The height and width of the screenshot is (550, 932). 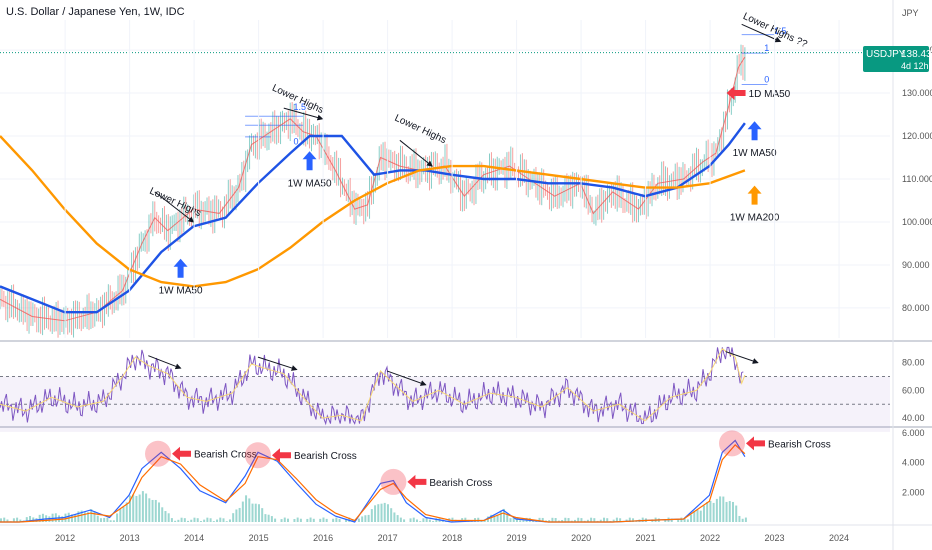 I want to click on time-tick-label: 2023, so click(x=775, y=538).